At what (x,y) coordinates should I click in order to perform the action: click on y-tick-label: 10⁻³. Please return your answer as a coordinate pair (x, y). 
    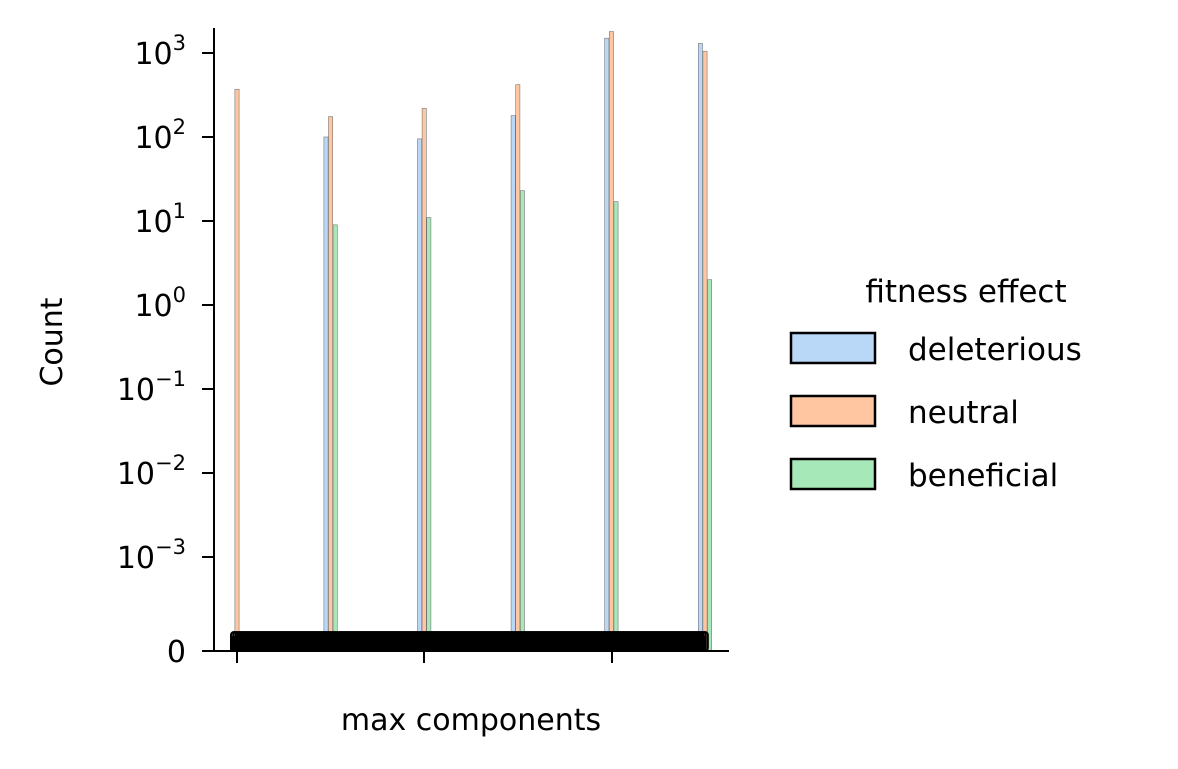
    Looking at the image, I should click on (151, 555).